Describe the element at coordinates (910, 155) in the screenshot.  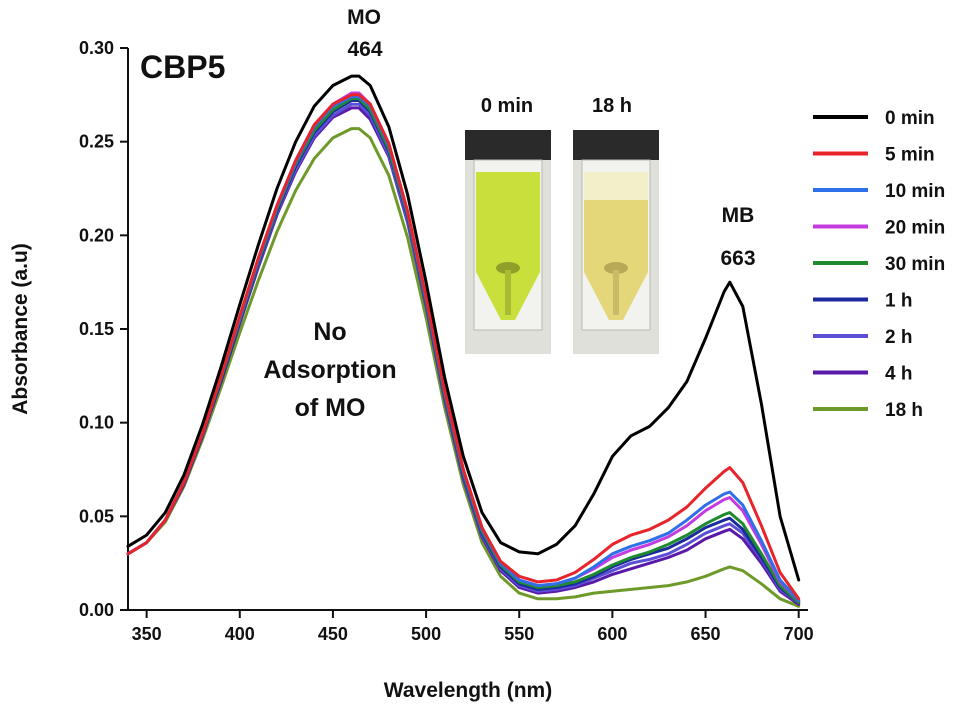
I see `legend-label: 5 min` at that location.